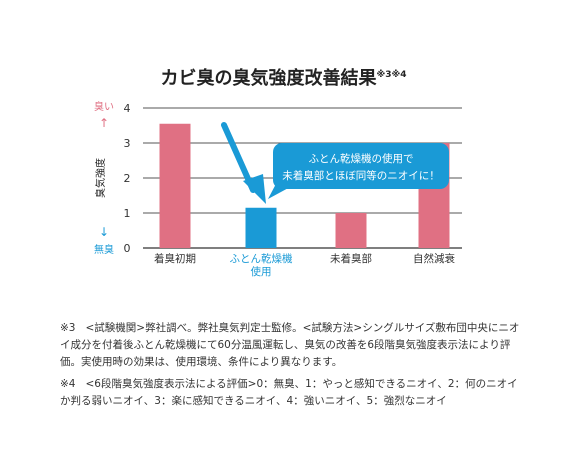 This screenshot has width=567, height=461. Describe the element at coordinates (261, 258) in the screenshot. I see `x-tick-label-2-line-1: ふとん乾燥機` at that location.